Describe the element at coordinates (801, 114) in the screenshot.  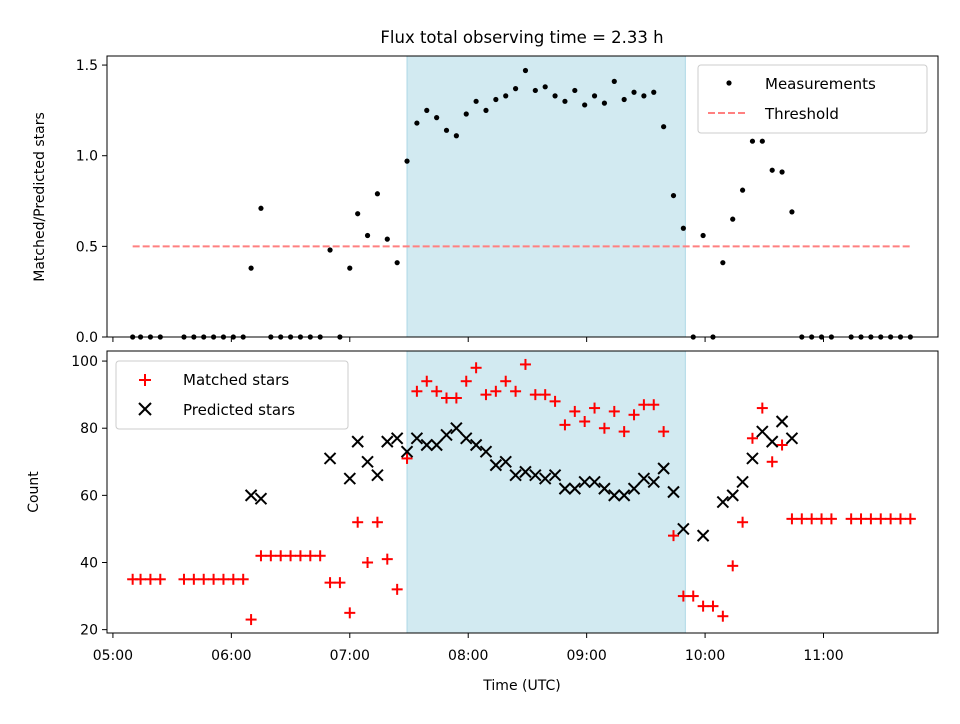
I see `legend-threshold-label: Threshold` at that location.